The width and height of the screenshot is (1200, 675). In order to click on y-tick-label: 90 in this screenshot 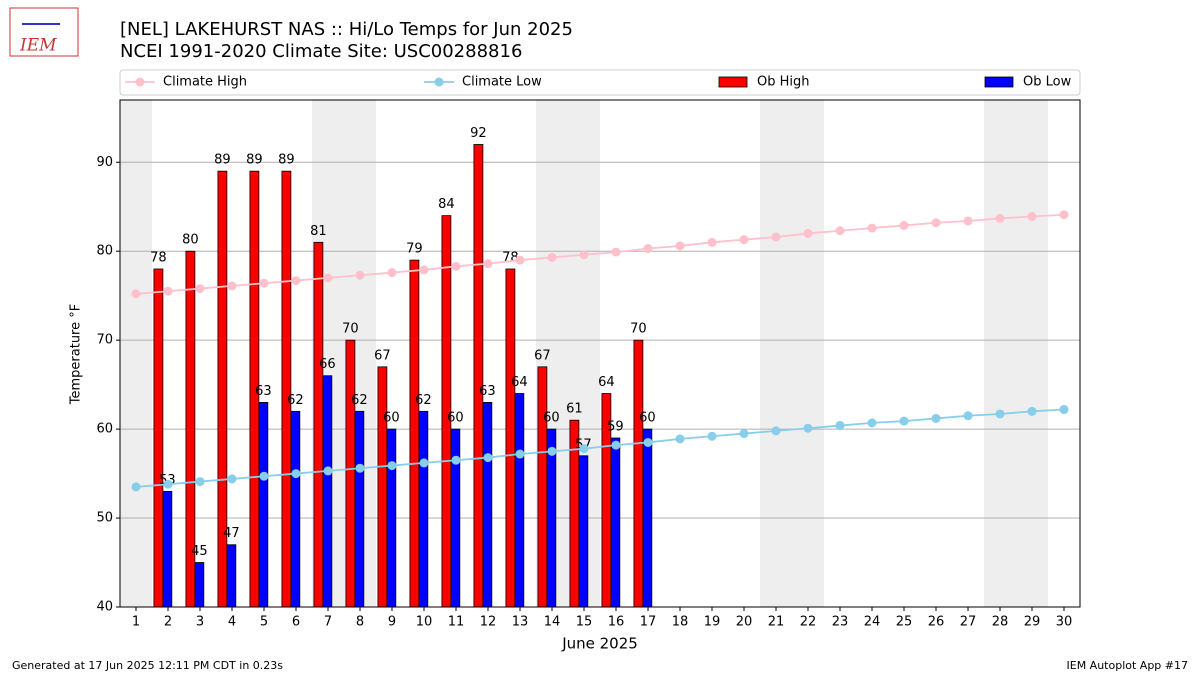, I will do `click(104, 162)`.